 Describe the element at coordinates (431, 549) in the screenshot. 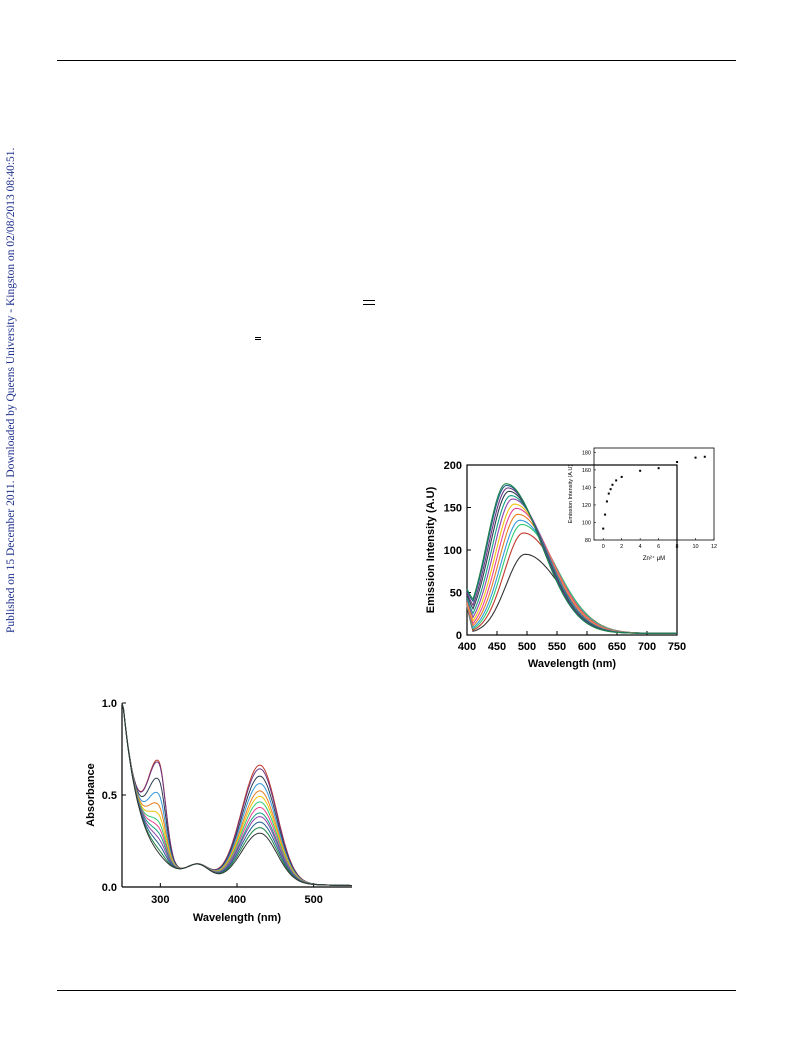

I see `y-axis-label: Emission Intensity (A.U)` at that location.